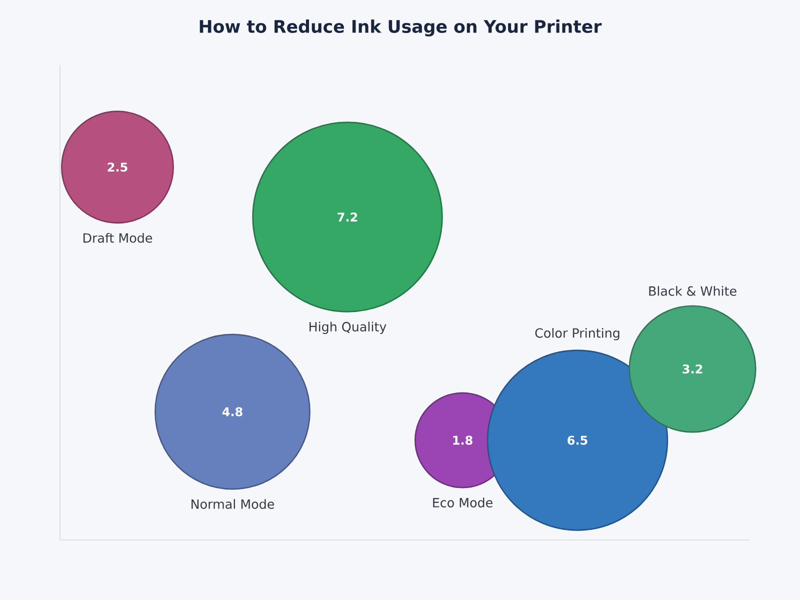  Describe the element at coordinates (118, 167) in the screenshot. I see `data-label: 2.5` at that location.